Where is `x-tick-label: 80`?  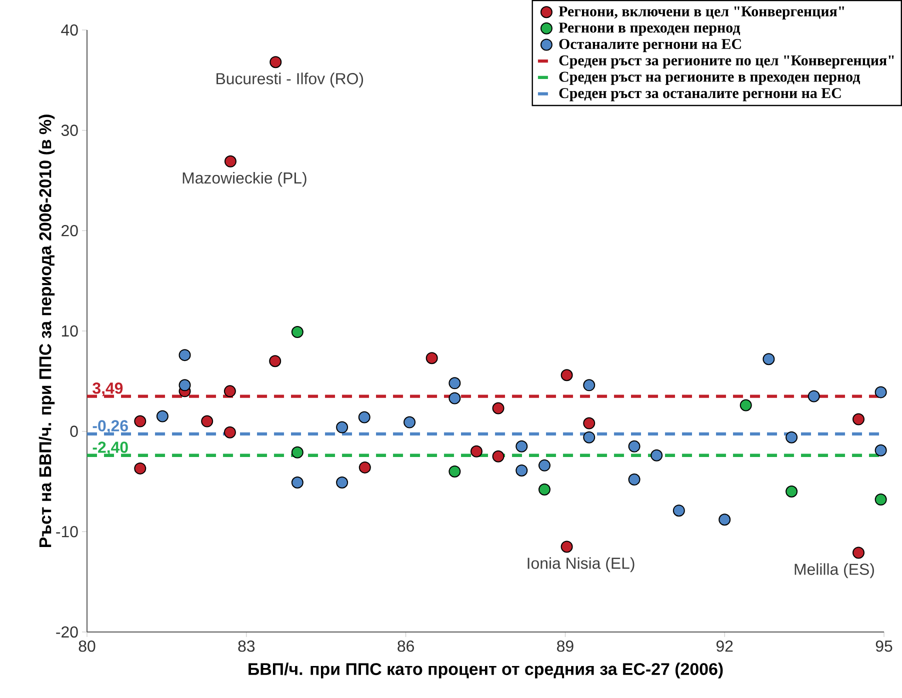 x-tick-label: 80 is located at coordinates (87, 646).